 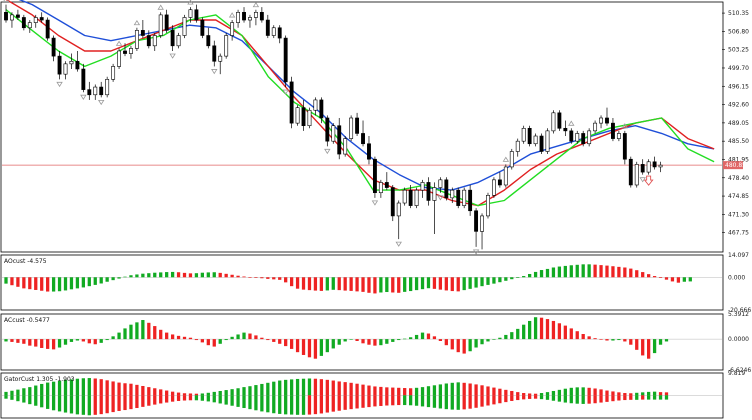 What do you see at coordinates (362, 276) in the screenshot?
I see `ao-indicator-panel: AOcust -4.575` at bounding box center [362, 276].